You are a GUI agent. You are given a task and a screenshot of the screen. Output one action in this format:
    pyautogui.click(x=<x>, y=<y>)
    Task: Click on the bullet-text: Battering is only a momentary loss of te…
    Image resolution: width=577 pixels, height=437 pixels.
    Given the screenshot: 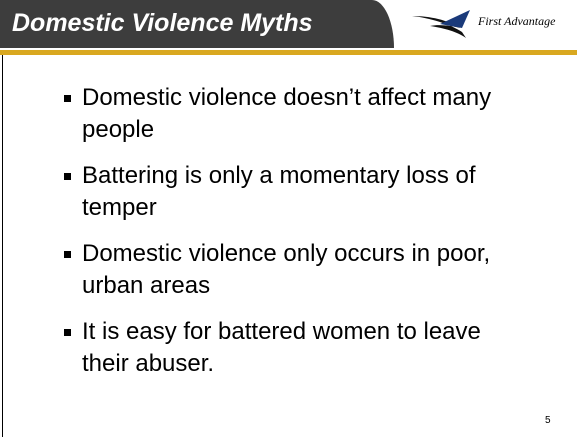 What is the action you would take?
    pyautogui.click(x=279, y=191)
    